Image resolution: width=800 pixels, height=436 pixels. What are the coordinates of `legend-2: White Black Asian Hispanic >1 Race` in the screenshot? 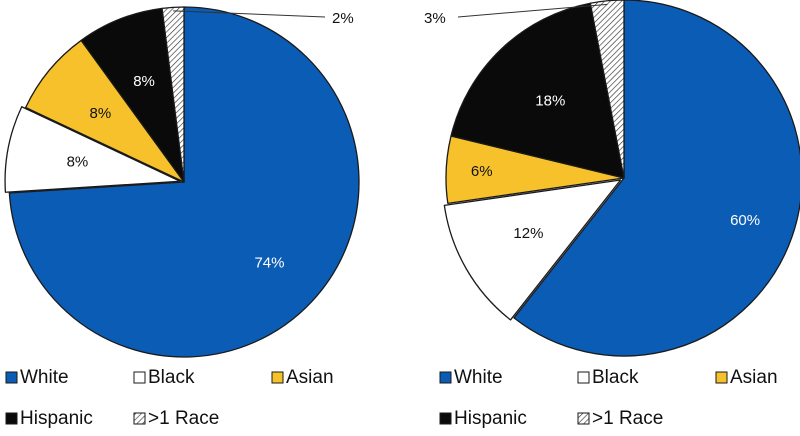 It's located at (608, 398).